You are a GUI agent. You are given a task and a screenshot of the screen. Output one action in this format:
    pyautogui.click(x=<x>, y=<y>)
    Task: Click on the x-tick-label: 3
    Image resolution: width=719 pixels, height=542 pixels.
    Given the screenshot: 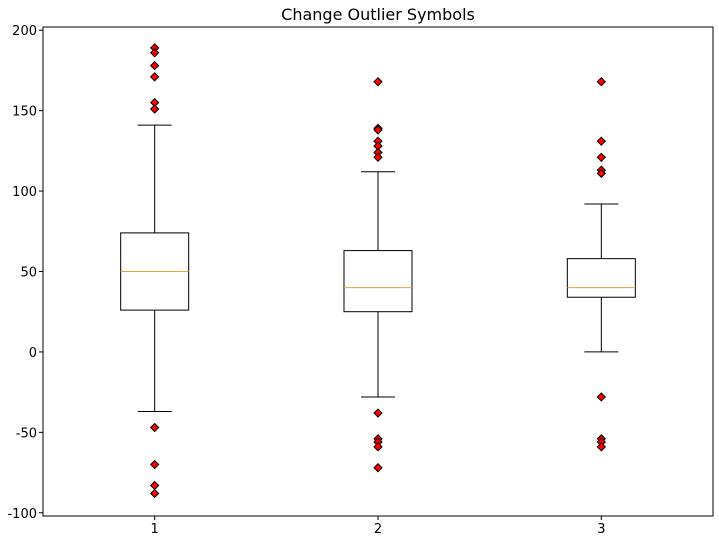 What is the action you would take?
    pyautogui.click(x=601, y=529)
    